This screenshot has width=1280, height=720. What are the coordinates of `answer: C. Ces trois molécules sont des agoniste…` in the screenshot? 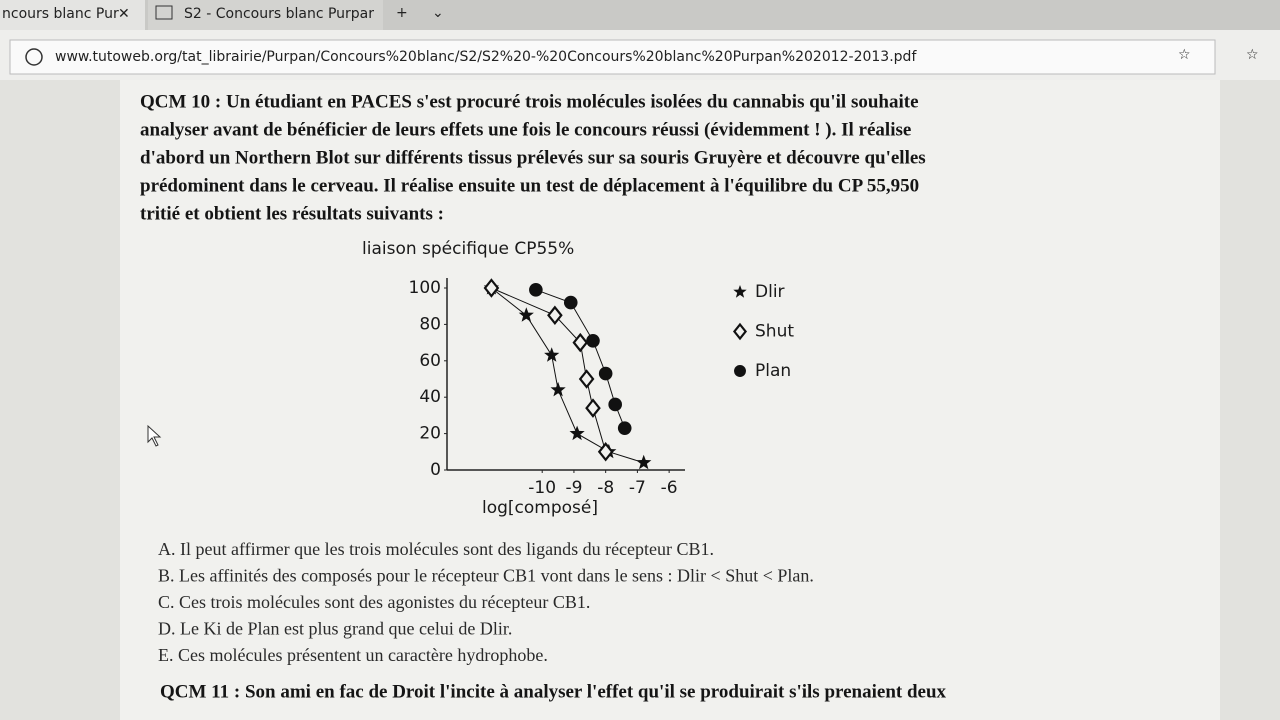 It's located at (374, 602).